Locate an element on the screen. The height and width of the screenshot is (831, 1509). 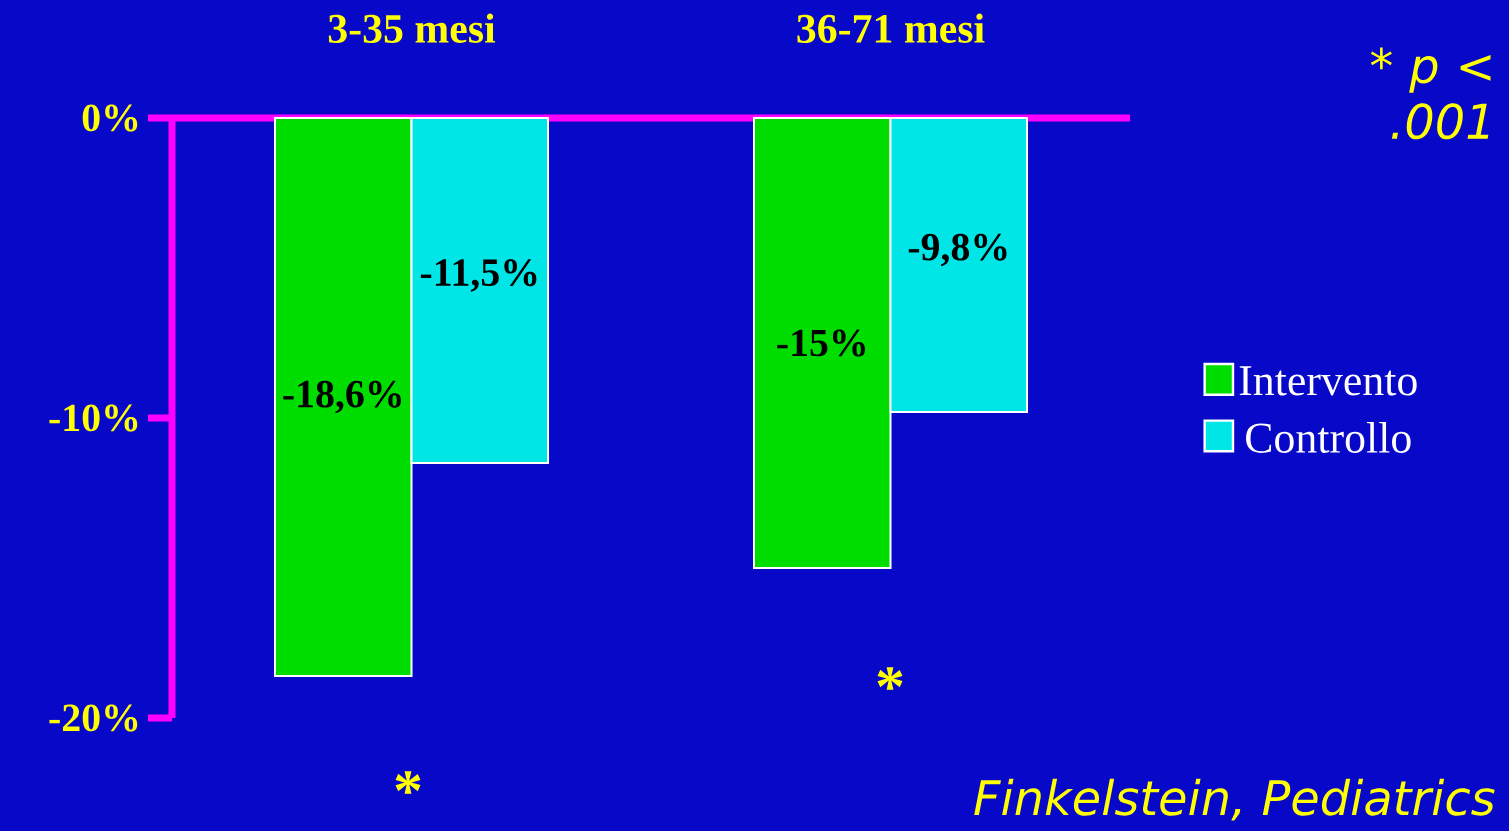
text: * p < .001 is located at coordinates (1430, 93).